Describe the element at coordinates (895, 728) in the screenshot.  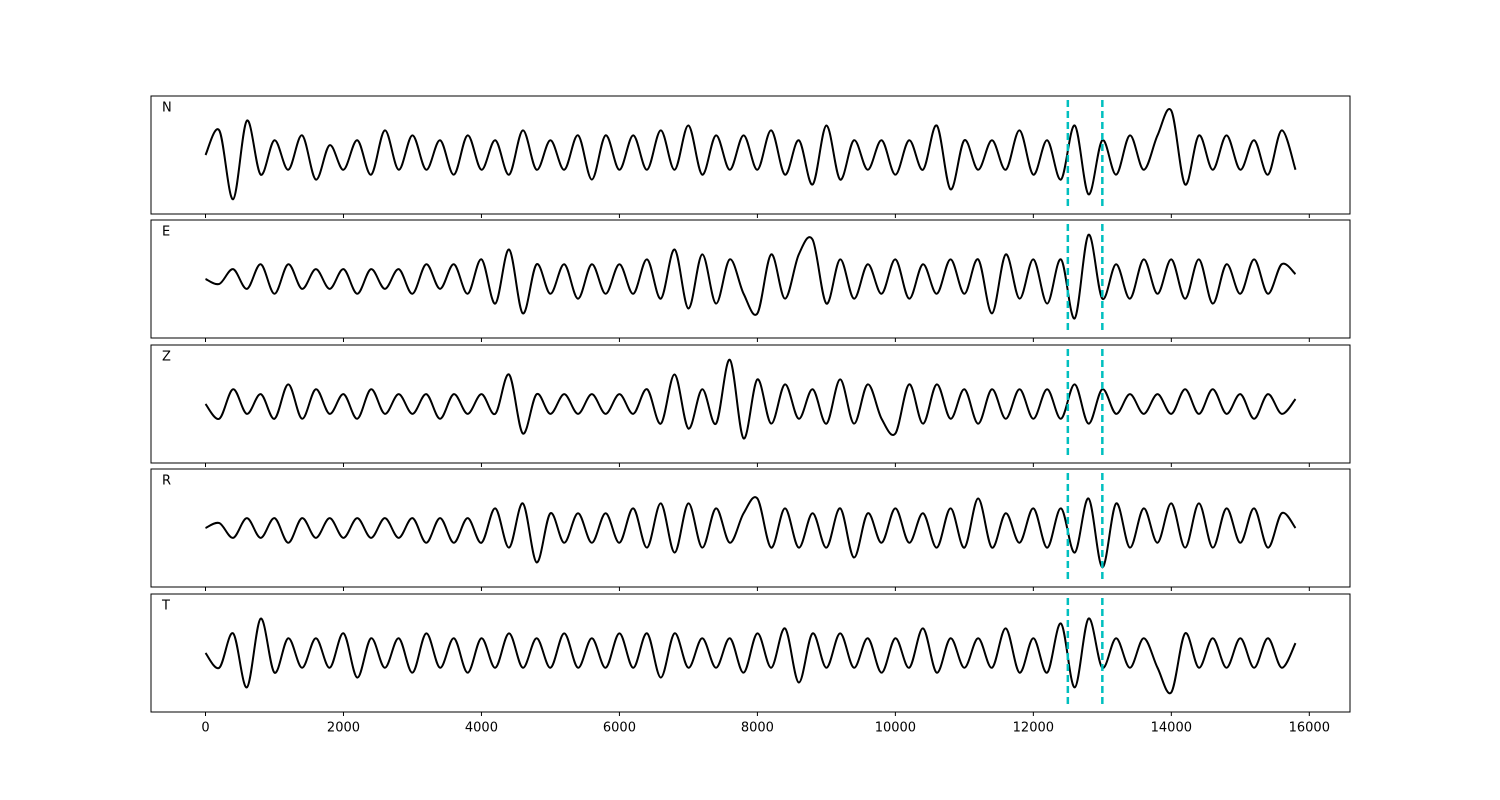
I see `x-tick-label: 10000` at that location.